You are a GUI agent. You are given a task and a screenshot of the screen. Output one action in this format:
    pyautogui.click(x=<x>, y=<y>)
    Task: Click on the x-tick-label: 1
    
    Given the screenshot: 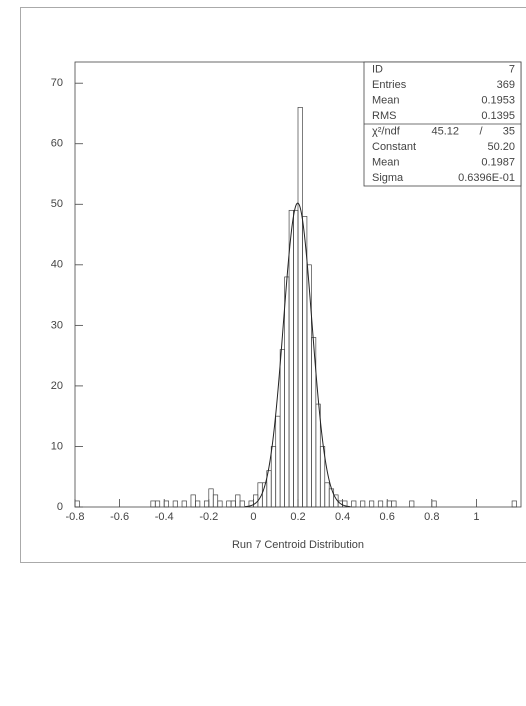 What is the action you would take?
    pyautogui.click(x=476, y=517)
    